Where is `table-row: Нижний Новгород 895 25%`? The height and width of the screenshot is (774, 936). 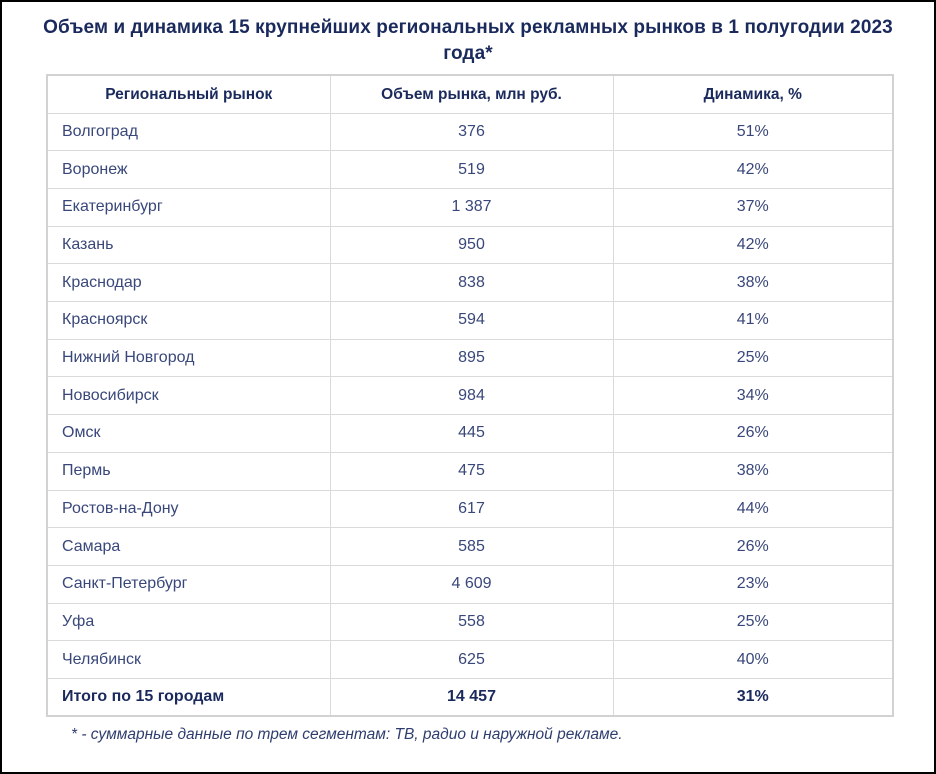
table-row: Нижний Новгород 895 25% is located at coordinates (470, 358).